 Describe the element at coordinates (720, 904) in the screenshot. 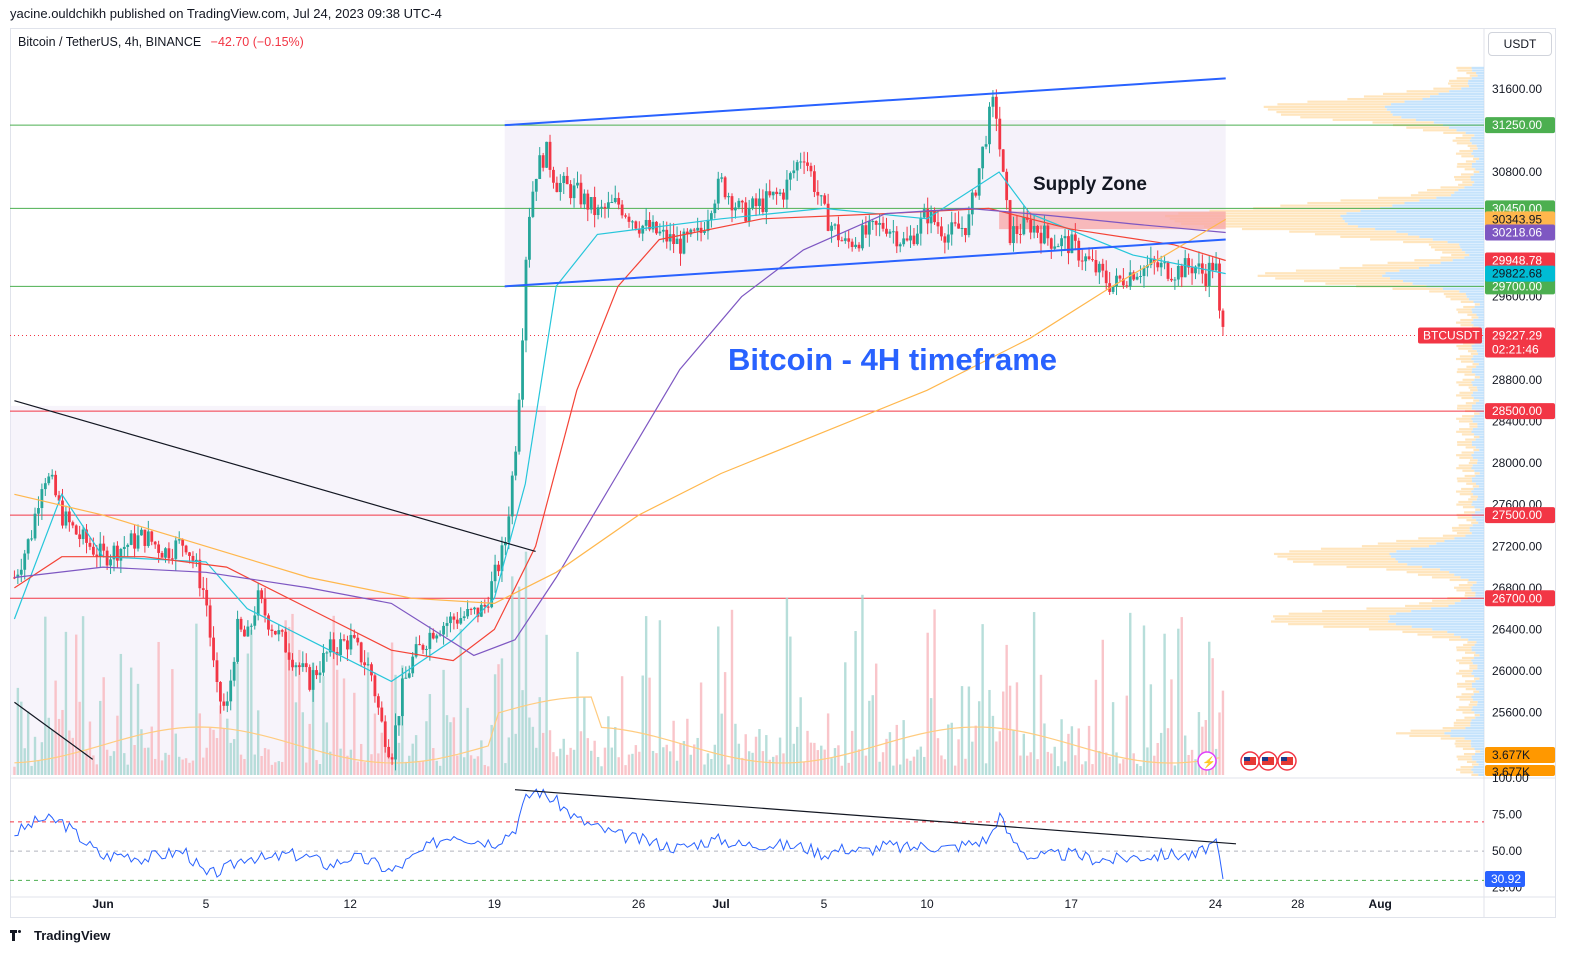

I see `time-tick-label: Jul` at that location.